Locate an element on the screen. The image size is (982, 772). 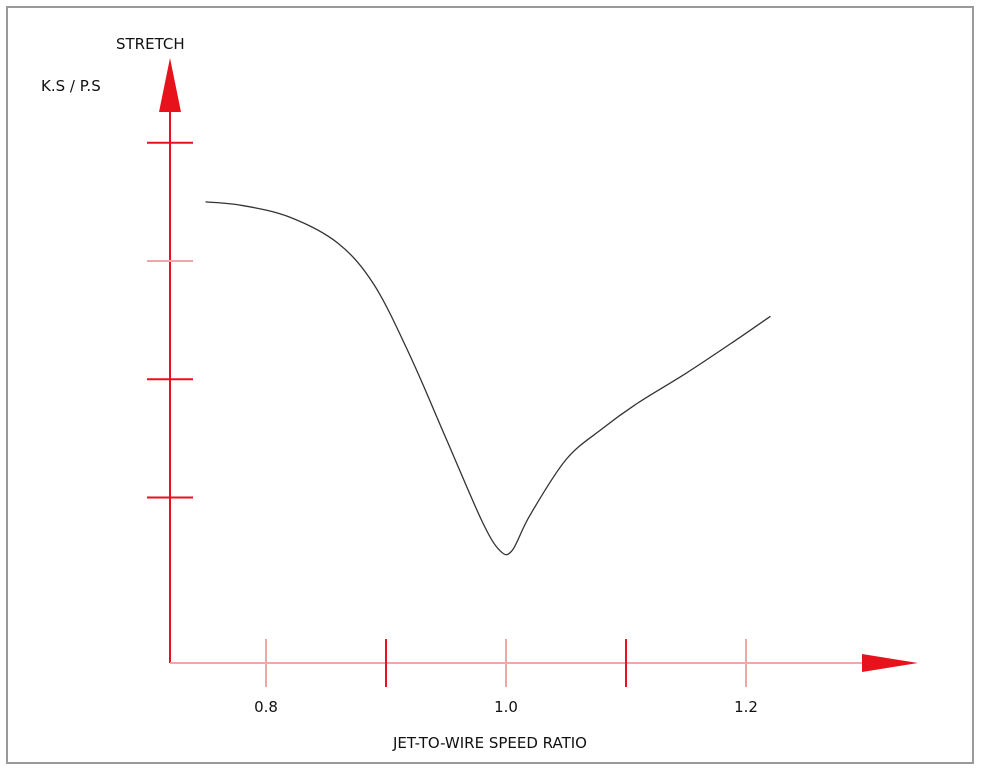
x-tick-label-2: 1.0 is located at coordinates (506, 707).